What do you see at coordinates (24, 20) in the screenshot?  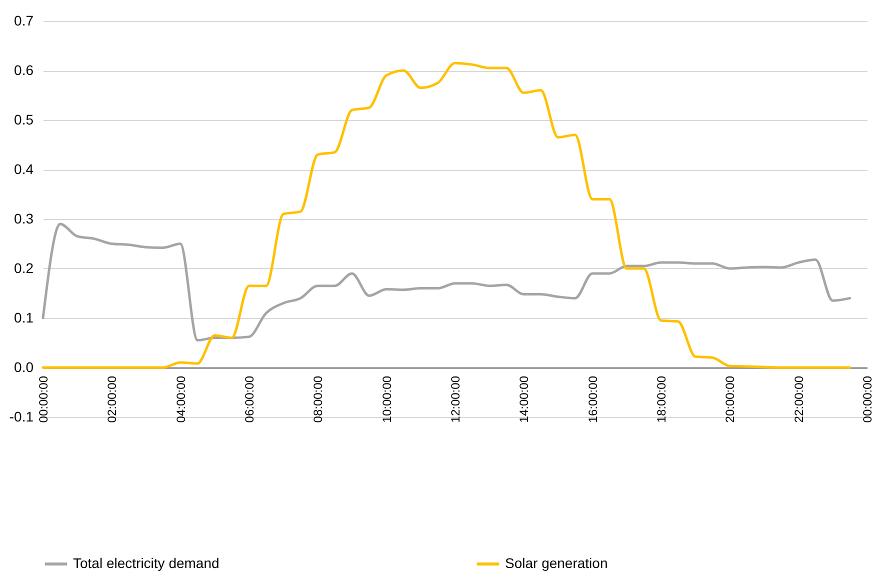 I see `y-tick-label: 0.7` at bounding box center [24, 20].